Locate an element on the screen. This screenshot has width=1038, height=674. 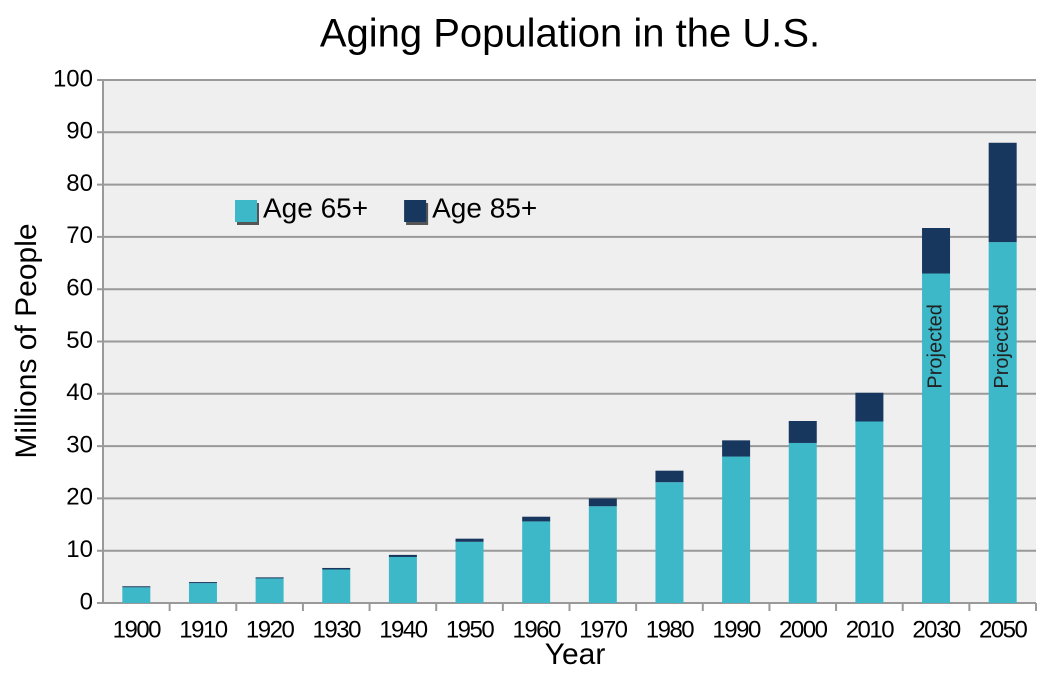
x-tick-label: 1990 is located at coordinates (736, 629).